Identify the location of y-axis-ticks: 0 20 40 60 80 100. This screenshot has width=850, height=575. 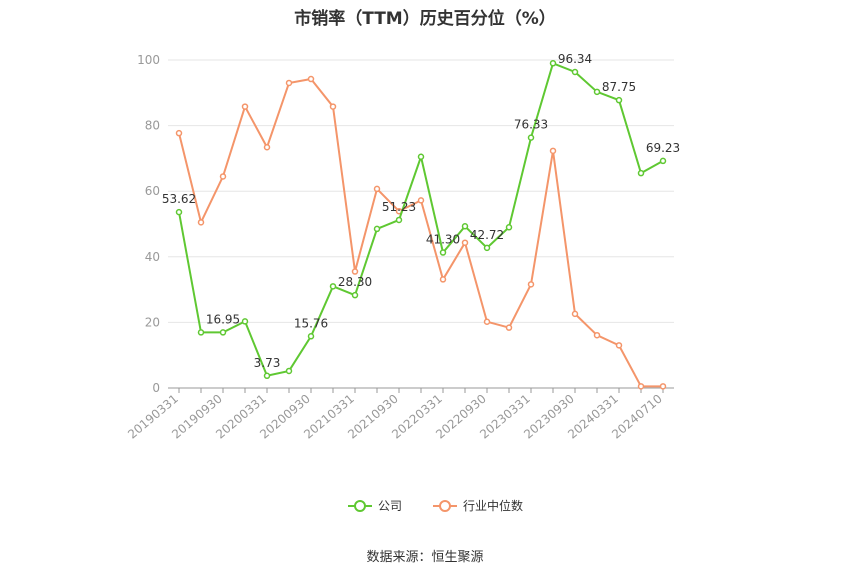
(148, 224).